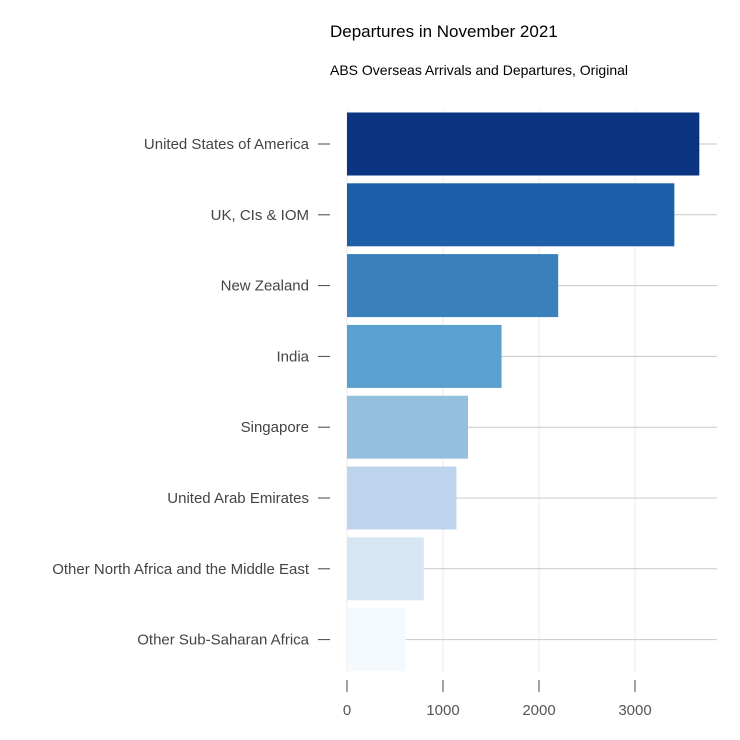  Describe the element at coordinates (238, 498) in the screenshot. I see `category-label: United Arab Emirates` at that location.